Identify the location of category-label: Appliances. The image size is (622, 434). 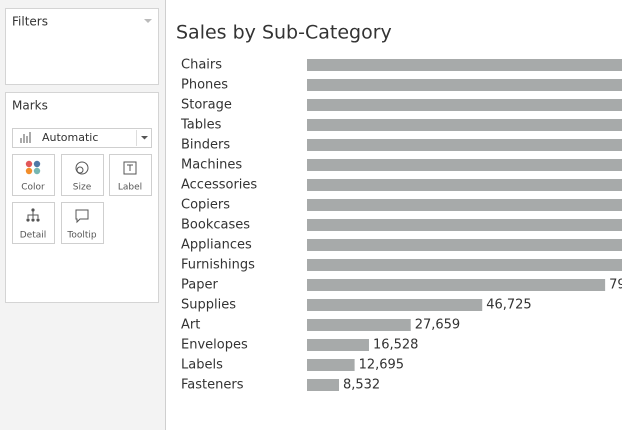
(216, 245).